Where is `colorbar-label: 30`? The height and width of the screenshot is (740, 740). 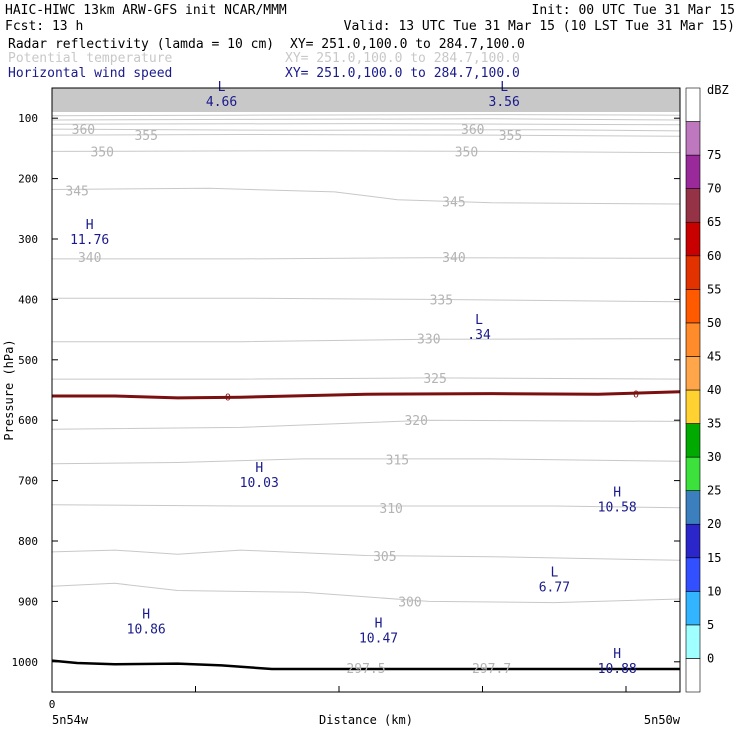
colorbar-label: 30 is located at coordinates (714, 457).